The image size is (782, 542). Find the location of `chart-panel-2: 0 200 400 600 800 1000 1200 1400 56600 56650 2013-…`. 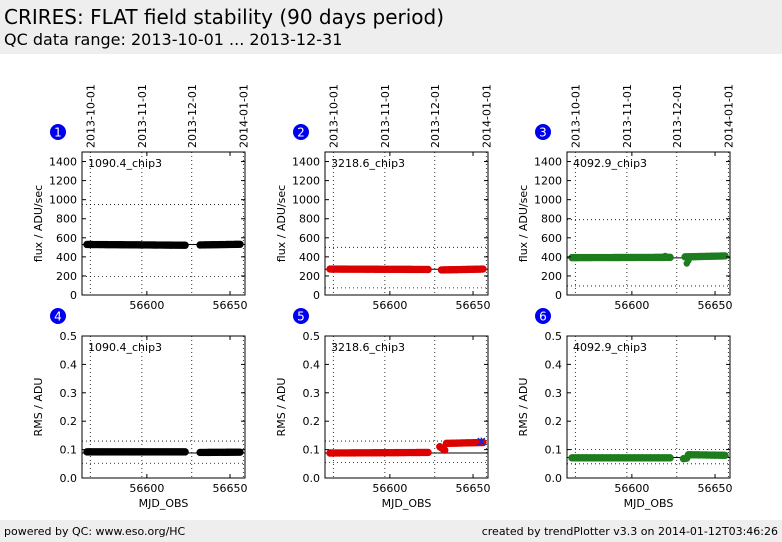

chart-panel-2: 0 200 400 600 800 1000 1200 1400 56600 56650 2013-… is located at coordinates (384, 198).